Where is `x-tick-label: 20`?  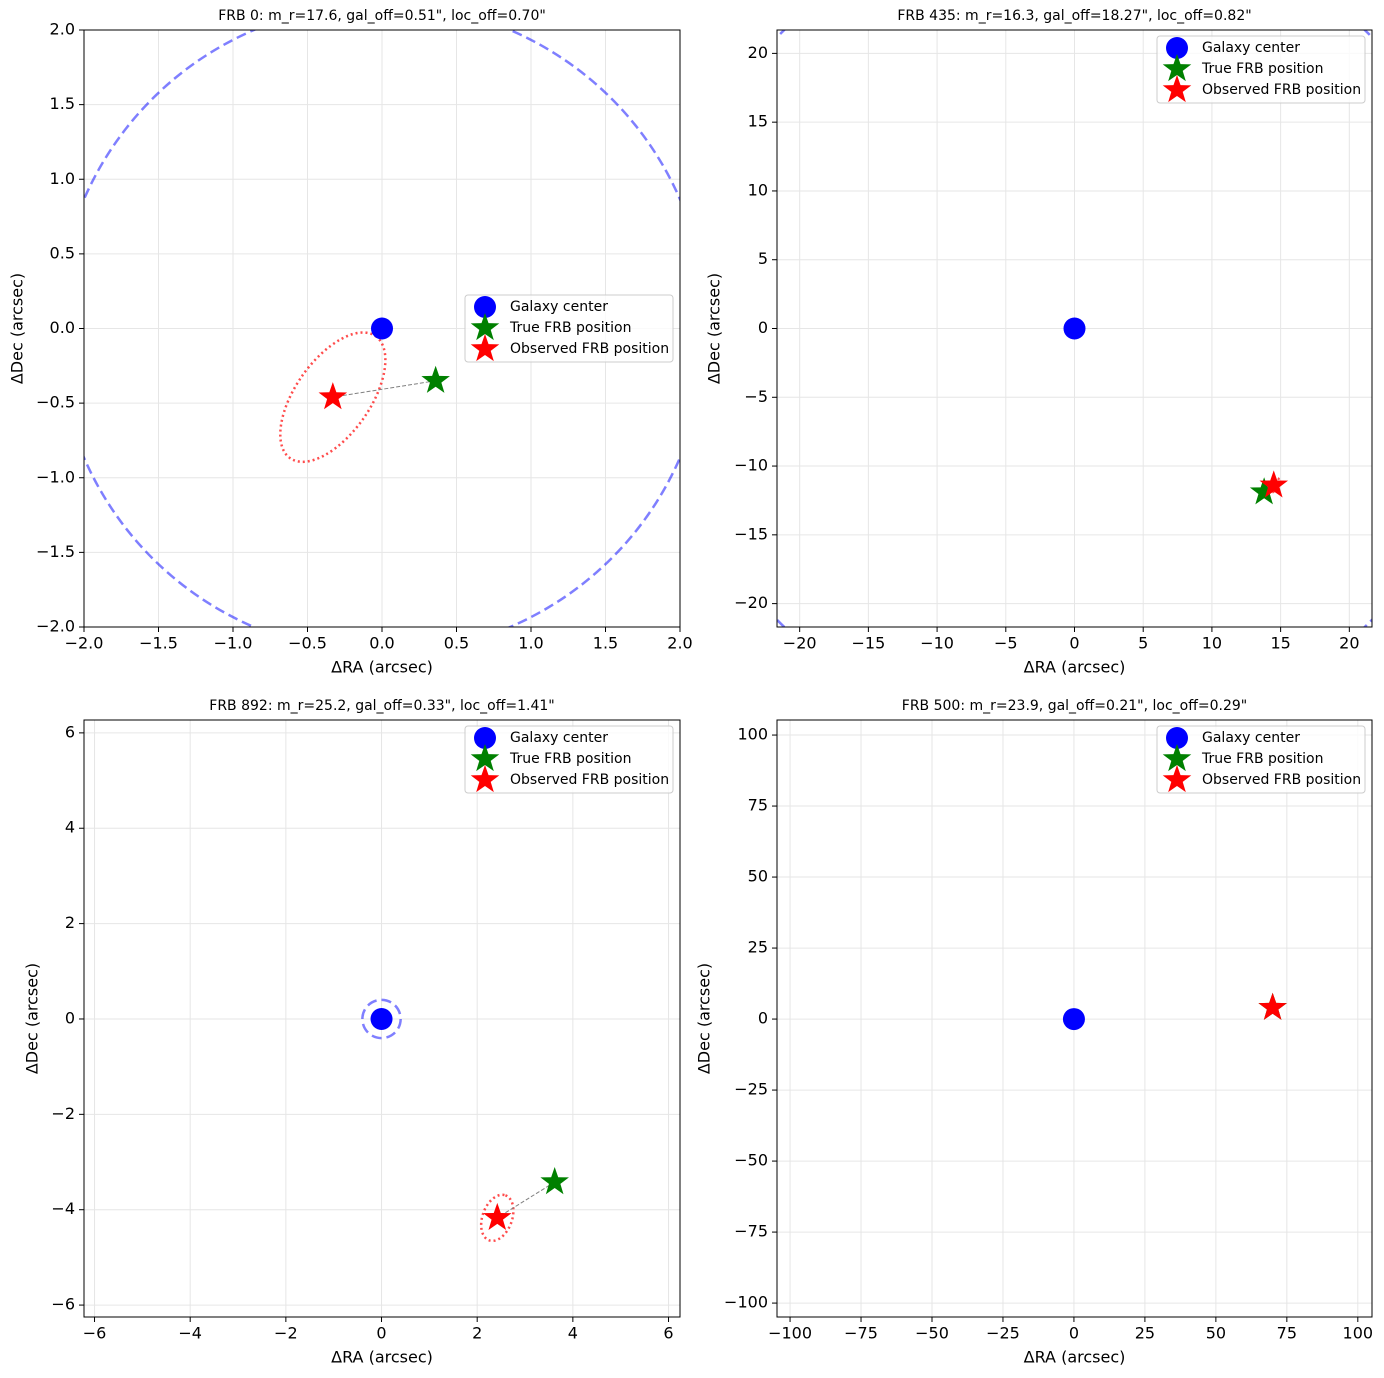 x-tick-label: 20 is located at coordinates (1349, 643).